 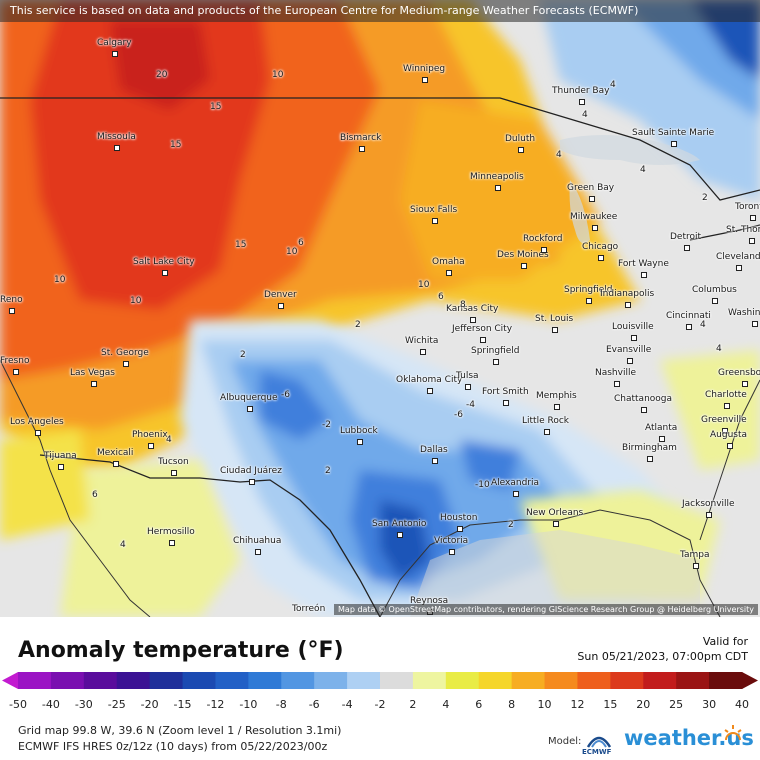 What do you see at coordinates (662, 656) in the screenshot?
I see `valid-time: Sun 05/21/2023, 07:00pm CDT` at bounding box center [662, 656].